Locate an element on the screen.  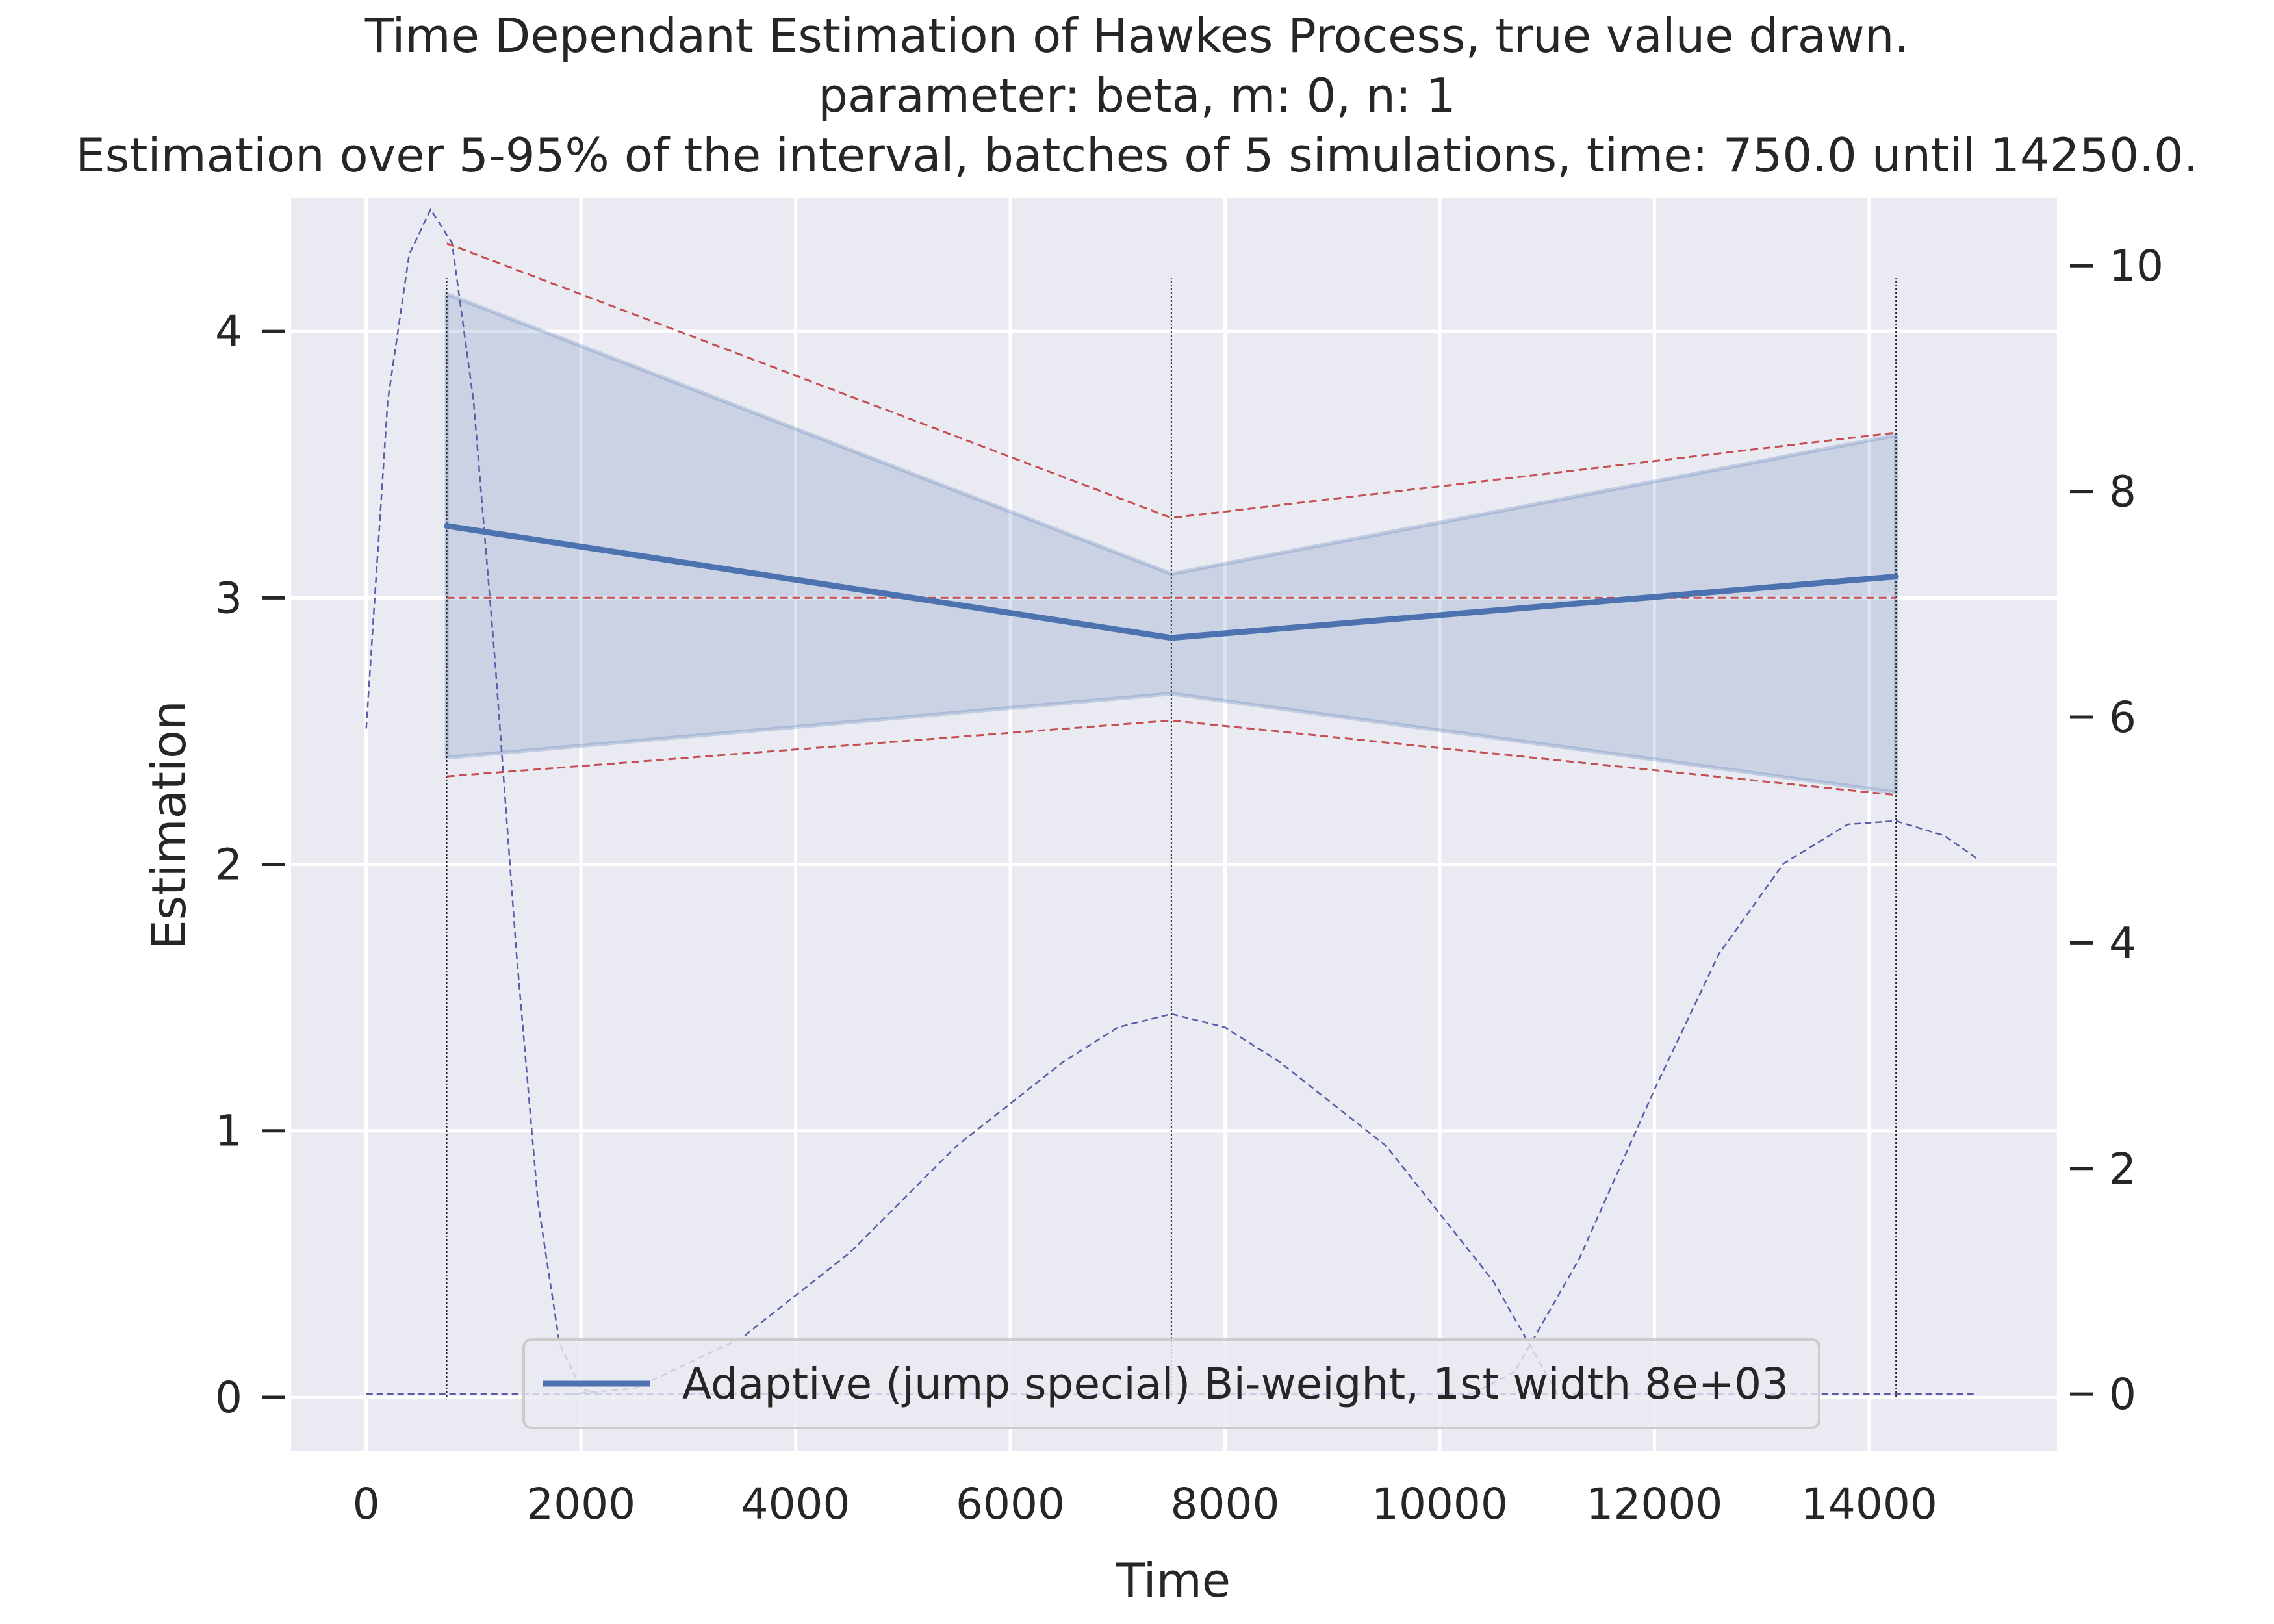
y-tick-label: 1 is located at coordinates (228, 1131).